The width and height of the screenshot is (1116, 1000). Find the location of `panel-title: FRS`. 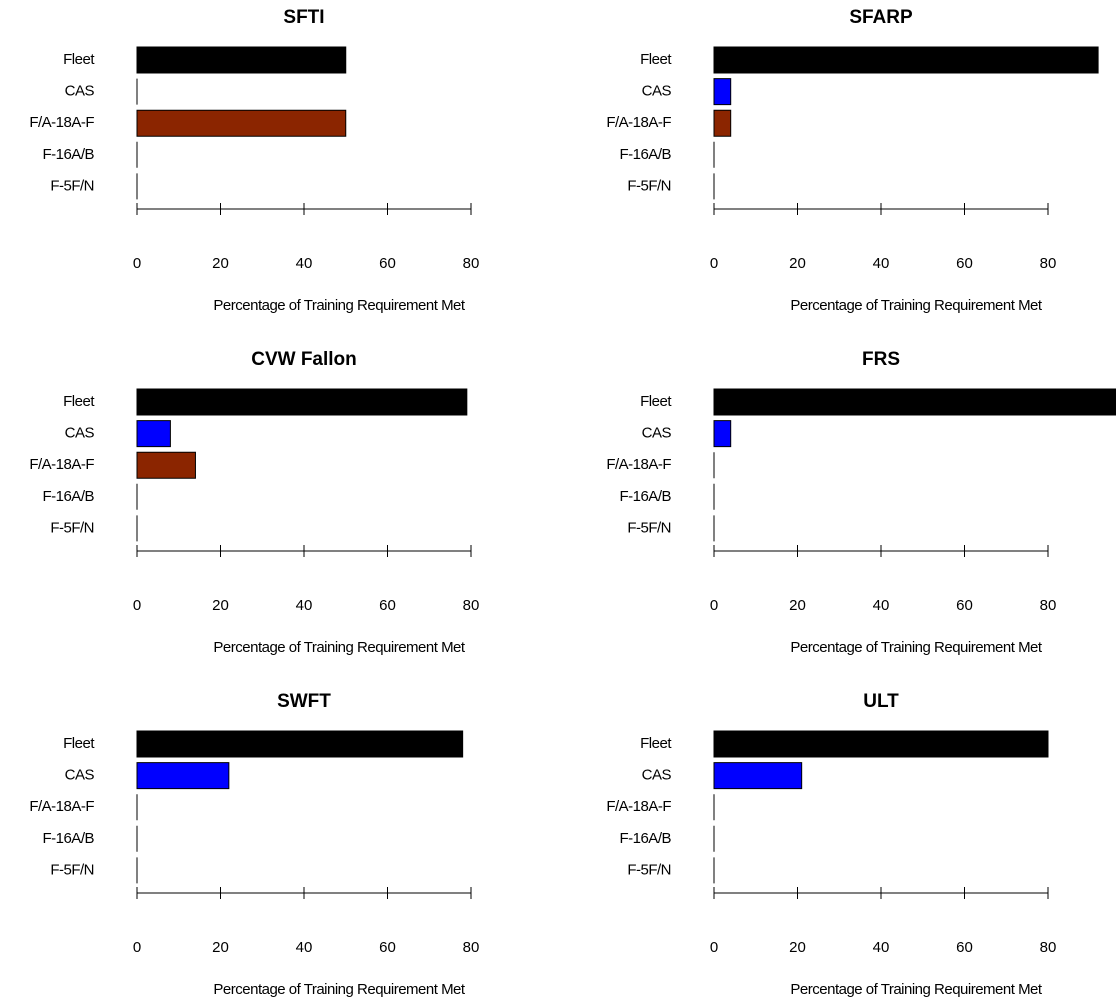

panel-title: FRS is located at coordinates (881, 359).